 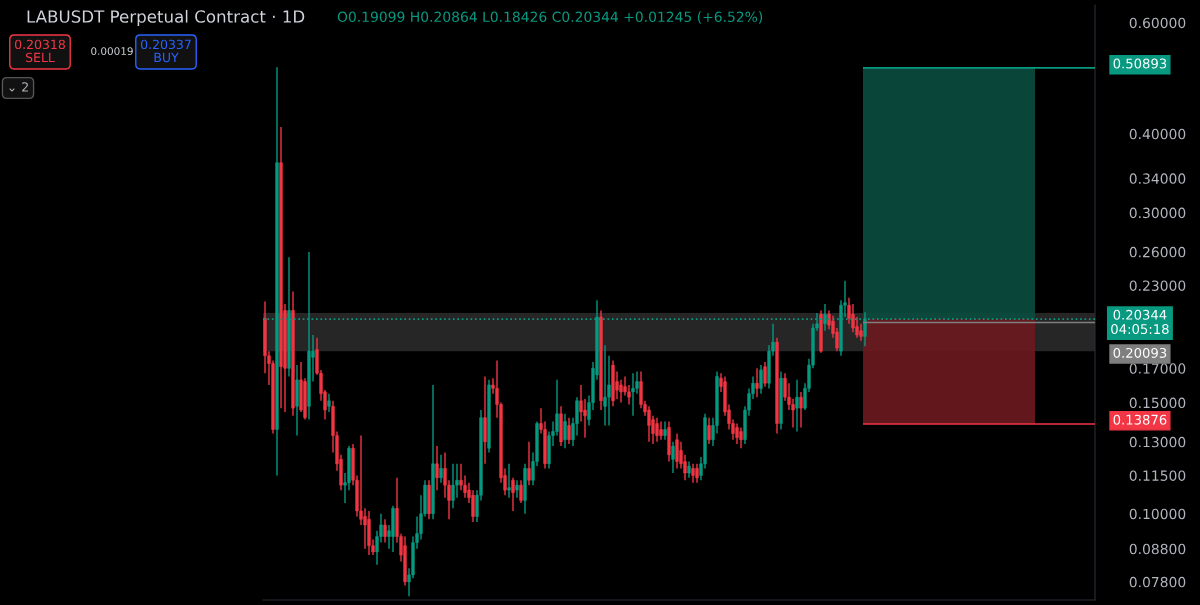 I want to click on y-tick-label: 0.15000, so click(x=1157, y=403).